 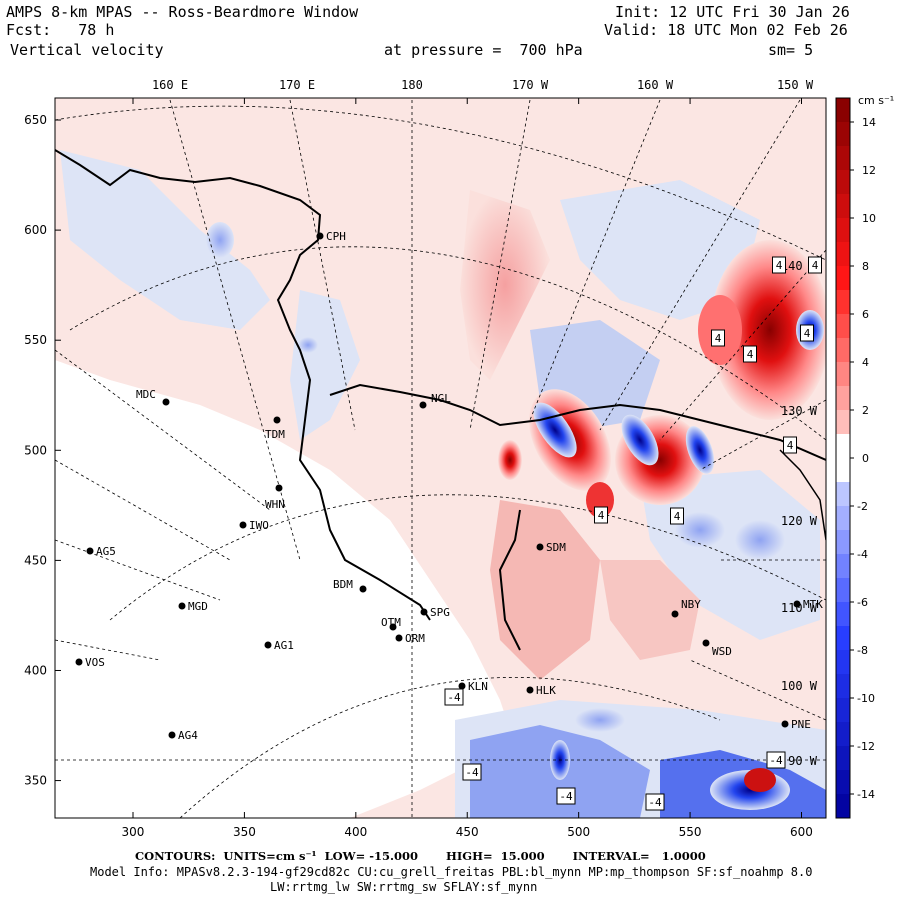 I want to click on y-tick-label: 450, so click(x=35, y=560).